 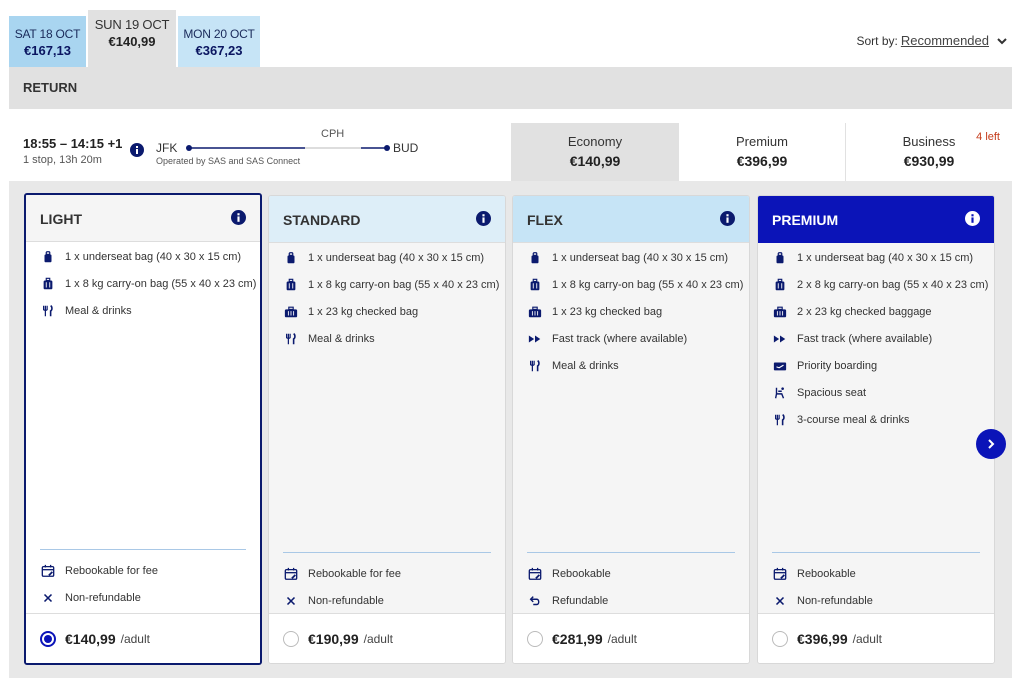 I want to click on fare-feature-text: Fast track (where available), so click(x=865, y=338).